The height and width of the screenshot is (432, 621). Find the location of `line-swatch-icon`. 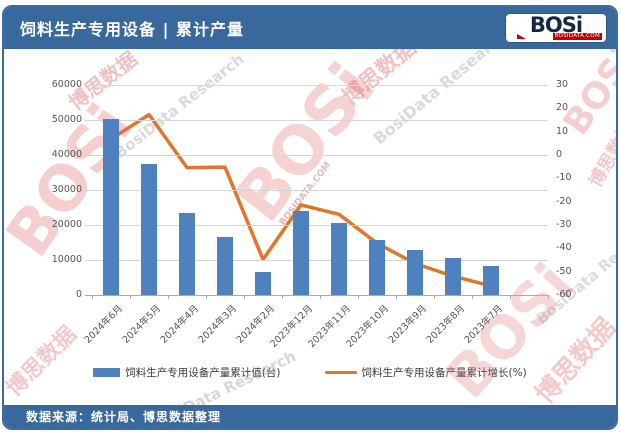

line-swatch-icon is located at coordinates (340, 372).